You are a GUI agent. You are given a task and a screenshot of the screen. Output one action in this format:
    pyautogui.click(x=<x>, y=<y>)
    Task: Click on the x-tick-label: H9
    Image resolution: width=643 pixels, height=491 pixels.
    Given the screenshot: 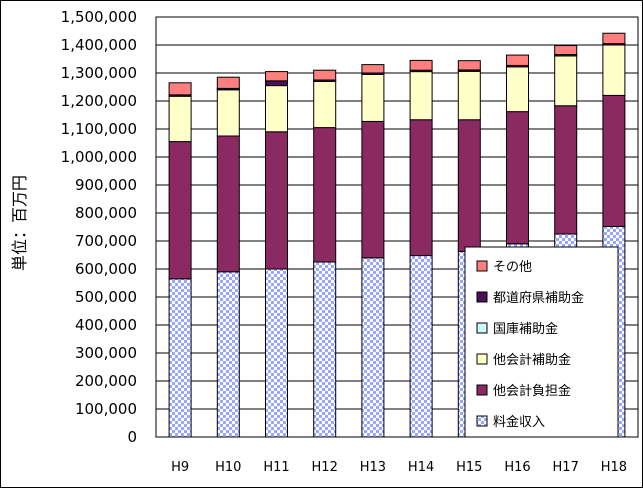 What is the action you would take?
    pyautogui.click(x=180, y=467)
    